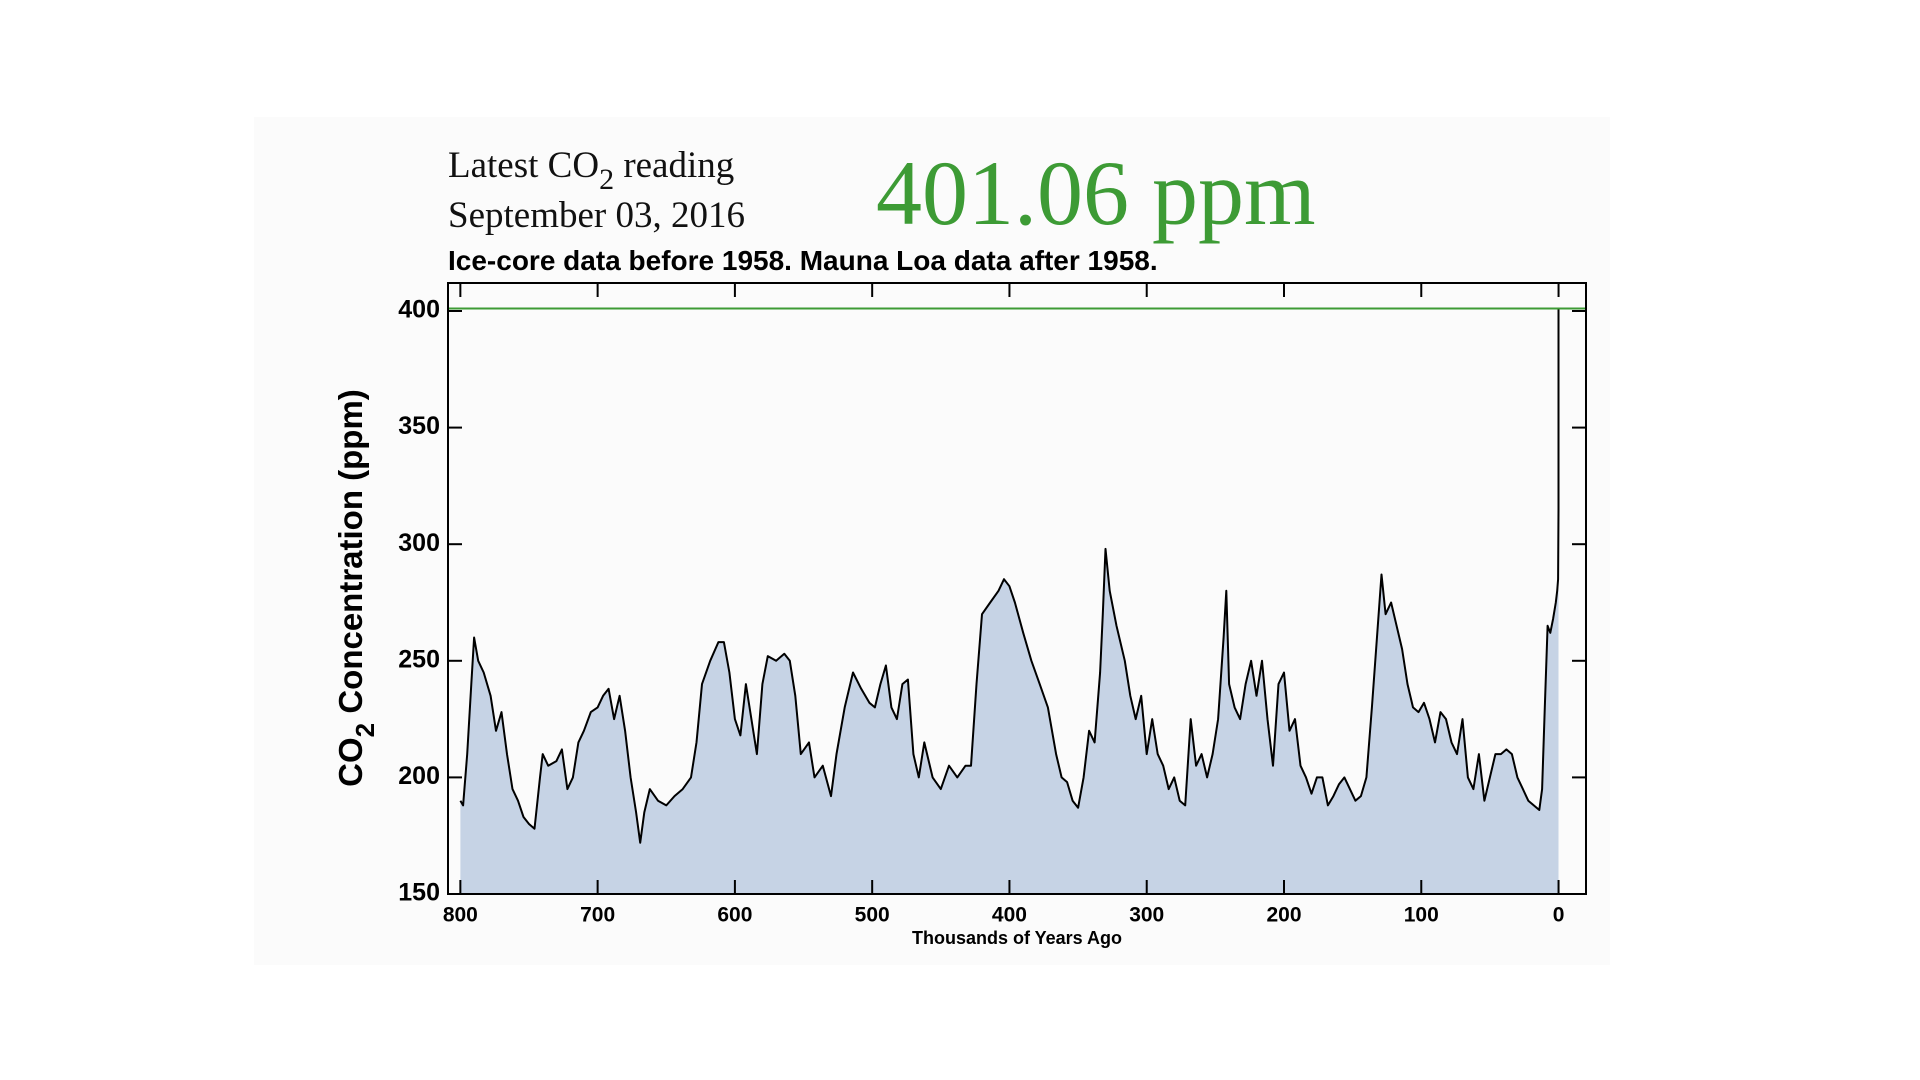 The height and width of the screenshot is (1080, 1920). I want to click on x-tick-label: 0, so click(1559, 915).